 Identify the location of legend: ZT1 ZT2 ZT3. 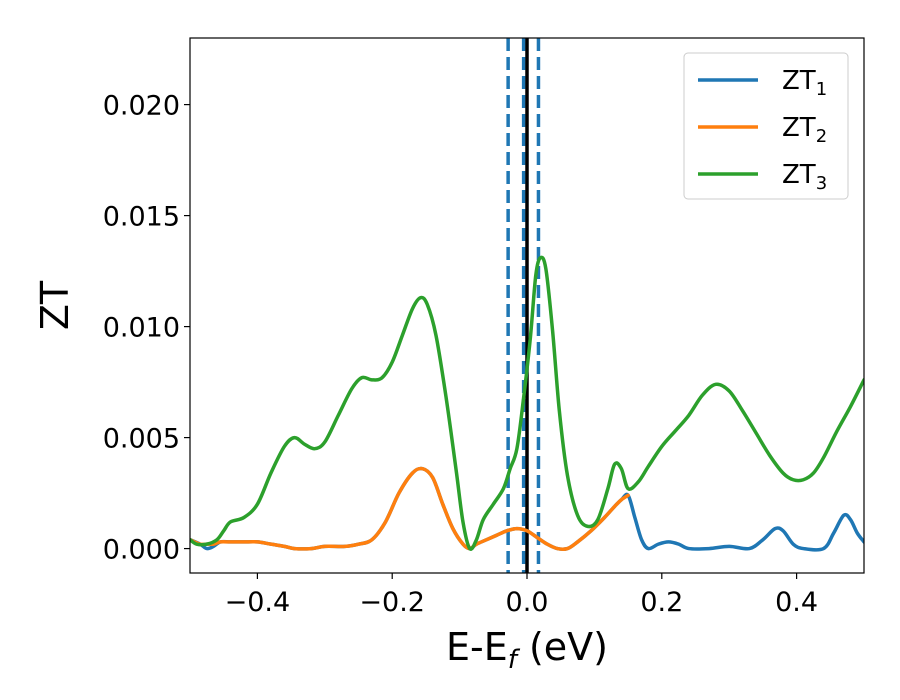
(766, 126).